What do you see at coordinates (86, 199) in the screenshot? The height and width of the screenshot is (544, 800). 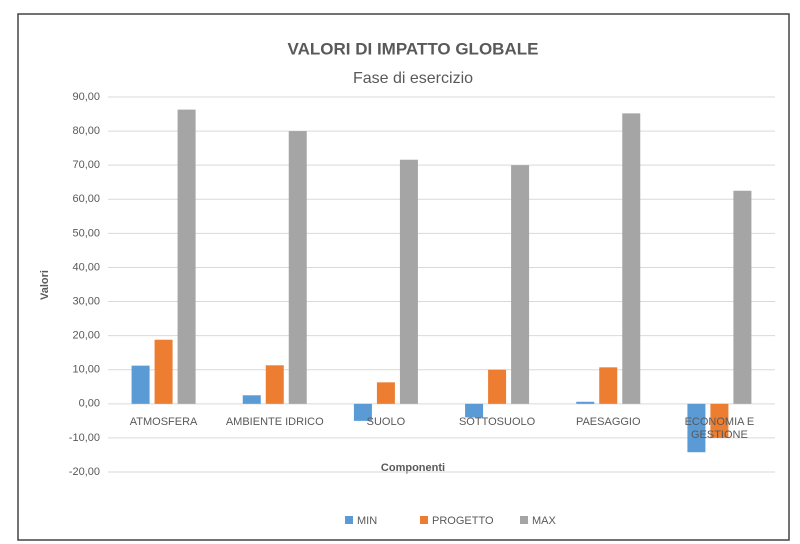 I see `y-tick-label: 60,00` at bounding box center [86, 199].